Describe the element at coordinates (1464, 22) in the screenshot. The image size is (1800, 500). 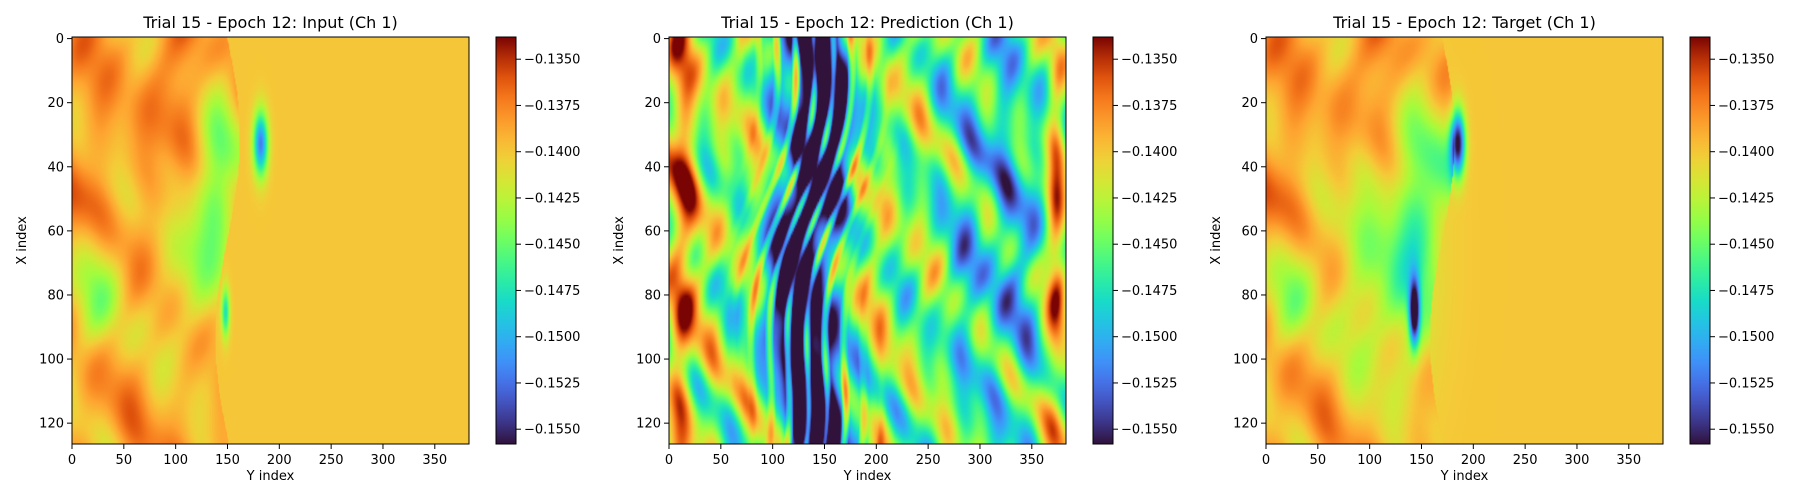
I see `chart-title: Trial 15 - Epoch 12: Target (Ch 1)` at that location.